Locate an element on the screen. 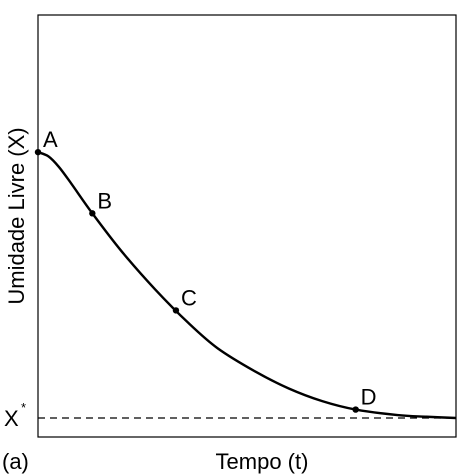  curve-point-c is located at coordinates (176, 310).